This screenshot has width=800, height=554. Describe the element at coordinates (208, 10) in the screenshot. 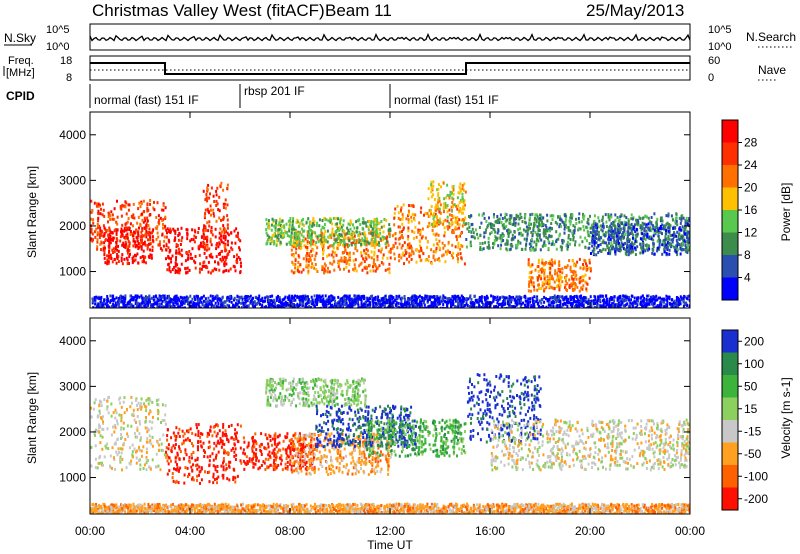

I see `station-title: Christmas Valley West (fitACF)` at that location.